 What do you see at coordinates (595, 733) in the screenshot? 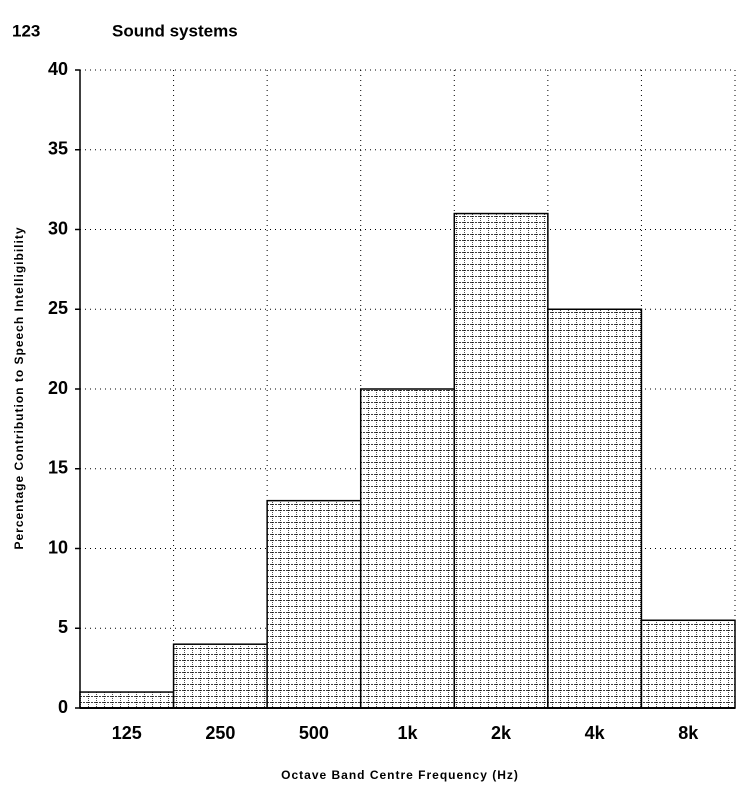
I see `x-tick-label: 4k` at bounding box center [595, 733].